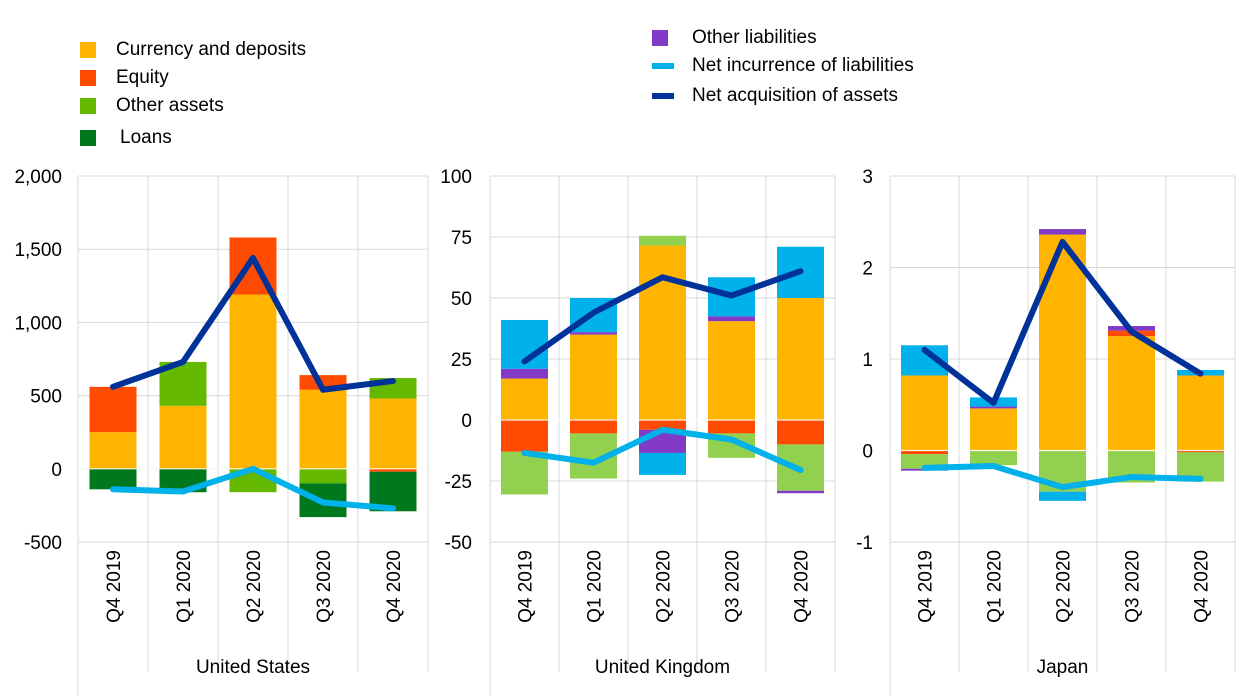 The width and height of the screenshot is (1240, 696). Describe the element at coordinates (1133, 586) in the screenshot. I see `japan-category-label: Q3 2020` at that location.